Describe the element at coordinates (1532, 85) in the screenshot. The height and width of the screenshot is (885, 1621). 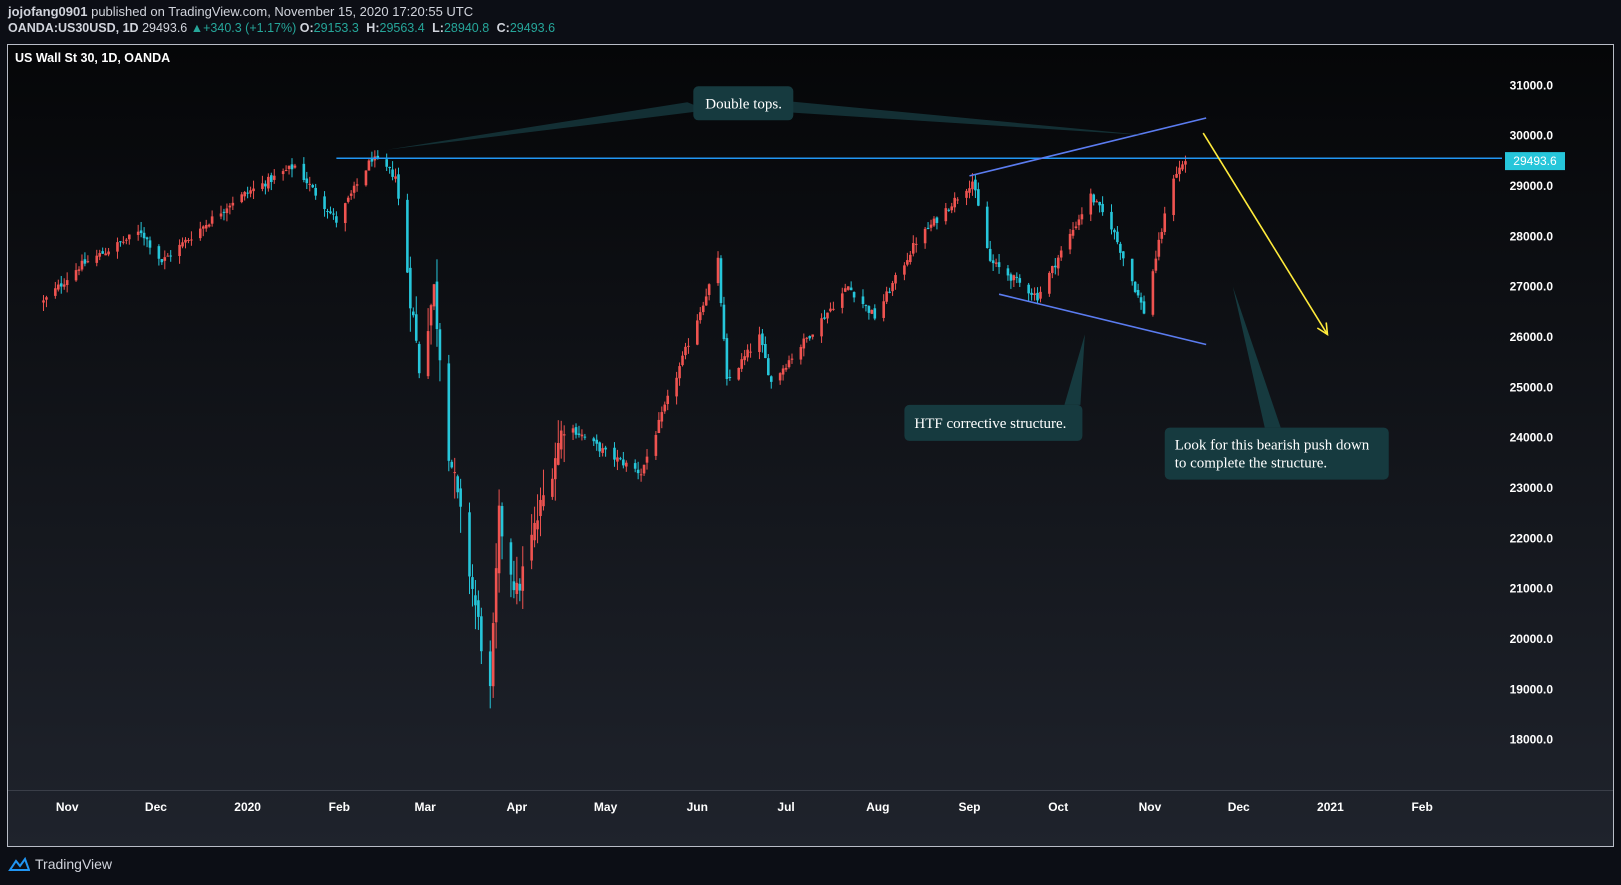
I see `y-tick-label: 31000.0` at that location.